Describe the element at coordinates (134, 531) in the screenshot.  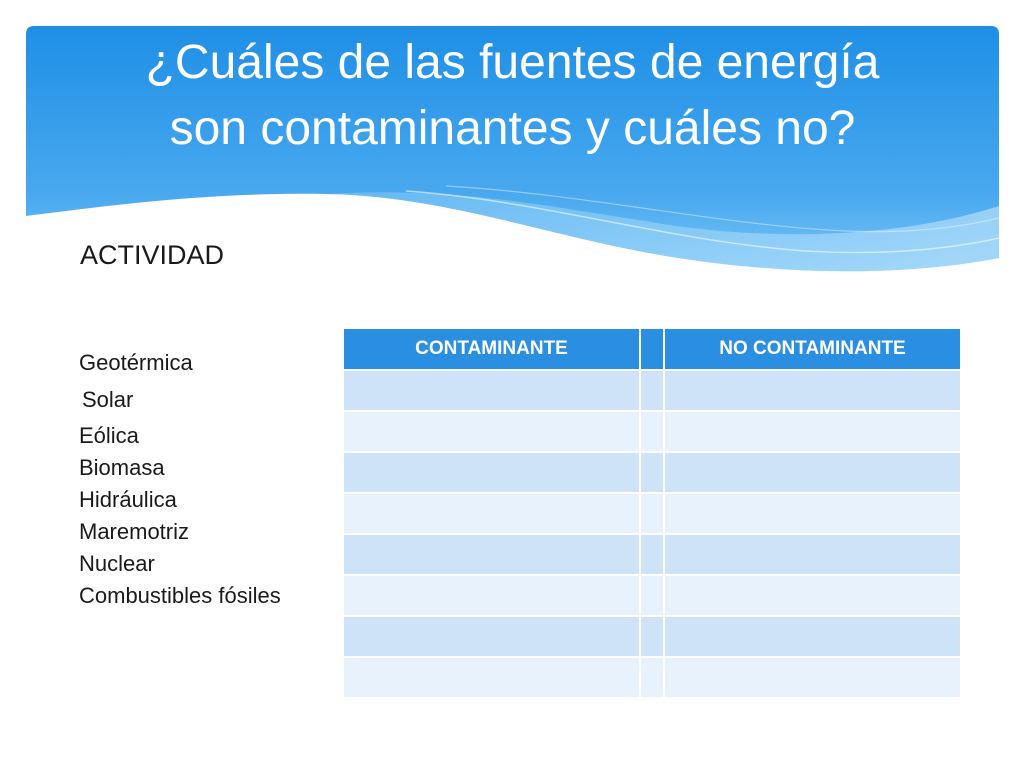
I see `list-item: Maremotriz` at that location.